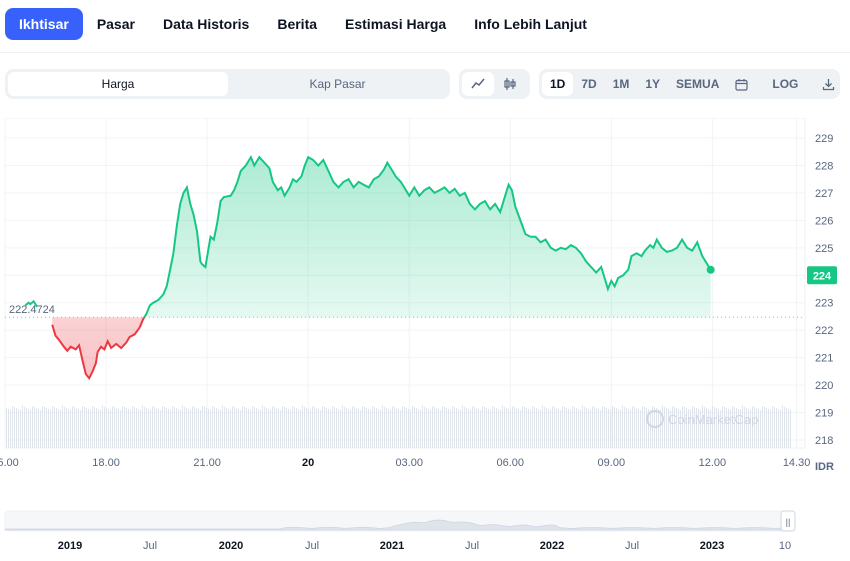 Image resolution: width=850 pixels, height=561 pixels. What do you see at coordinates (530, 24) in the screenshot?
I see `tab-info-lebih-lanjut: Info Lebih Lanjut` at bounding box center [530, 24].